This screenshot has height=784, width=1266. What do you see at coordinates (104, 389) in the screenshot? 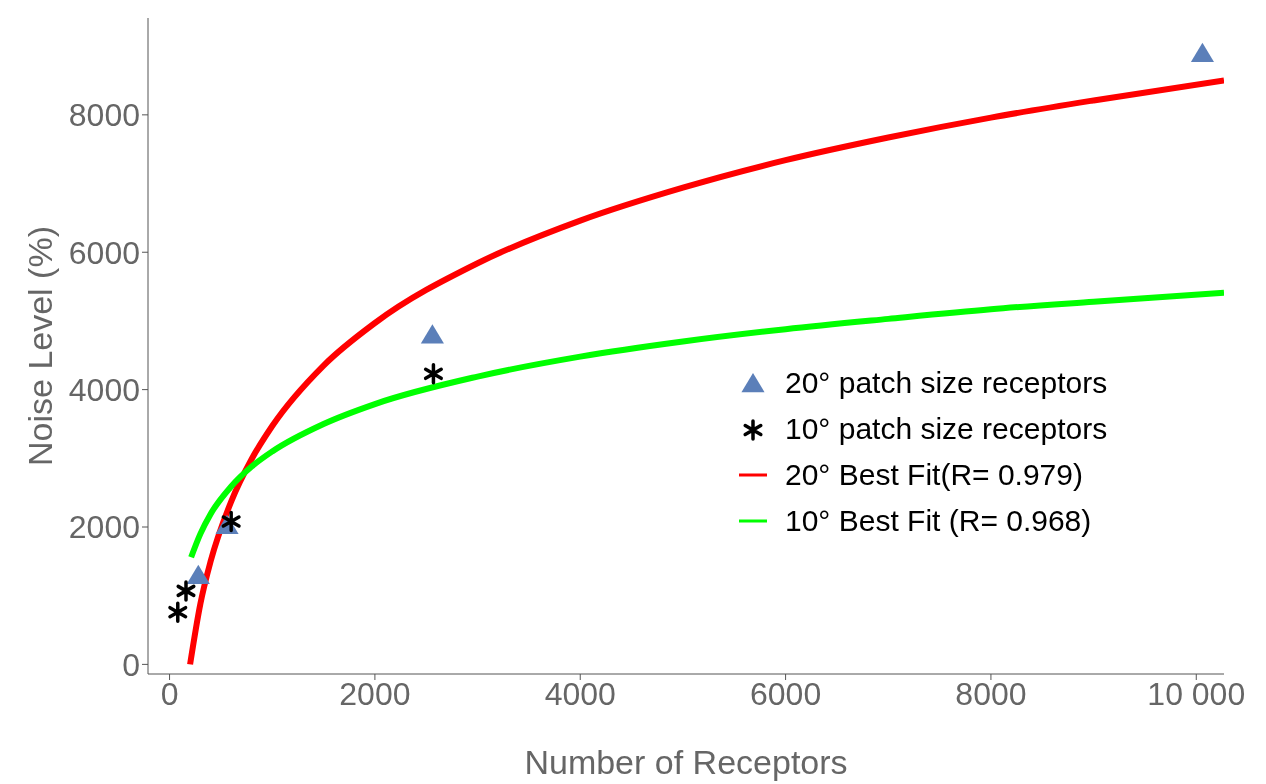
I see `y-tick-label: 4000` at bounding box center [104, 389].